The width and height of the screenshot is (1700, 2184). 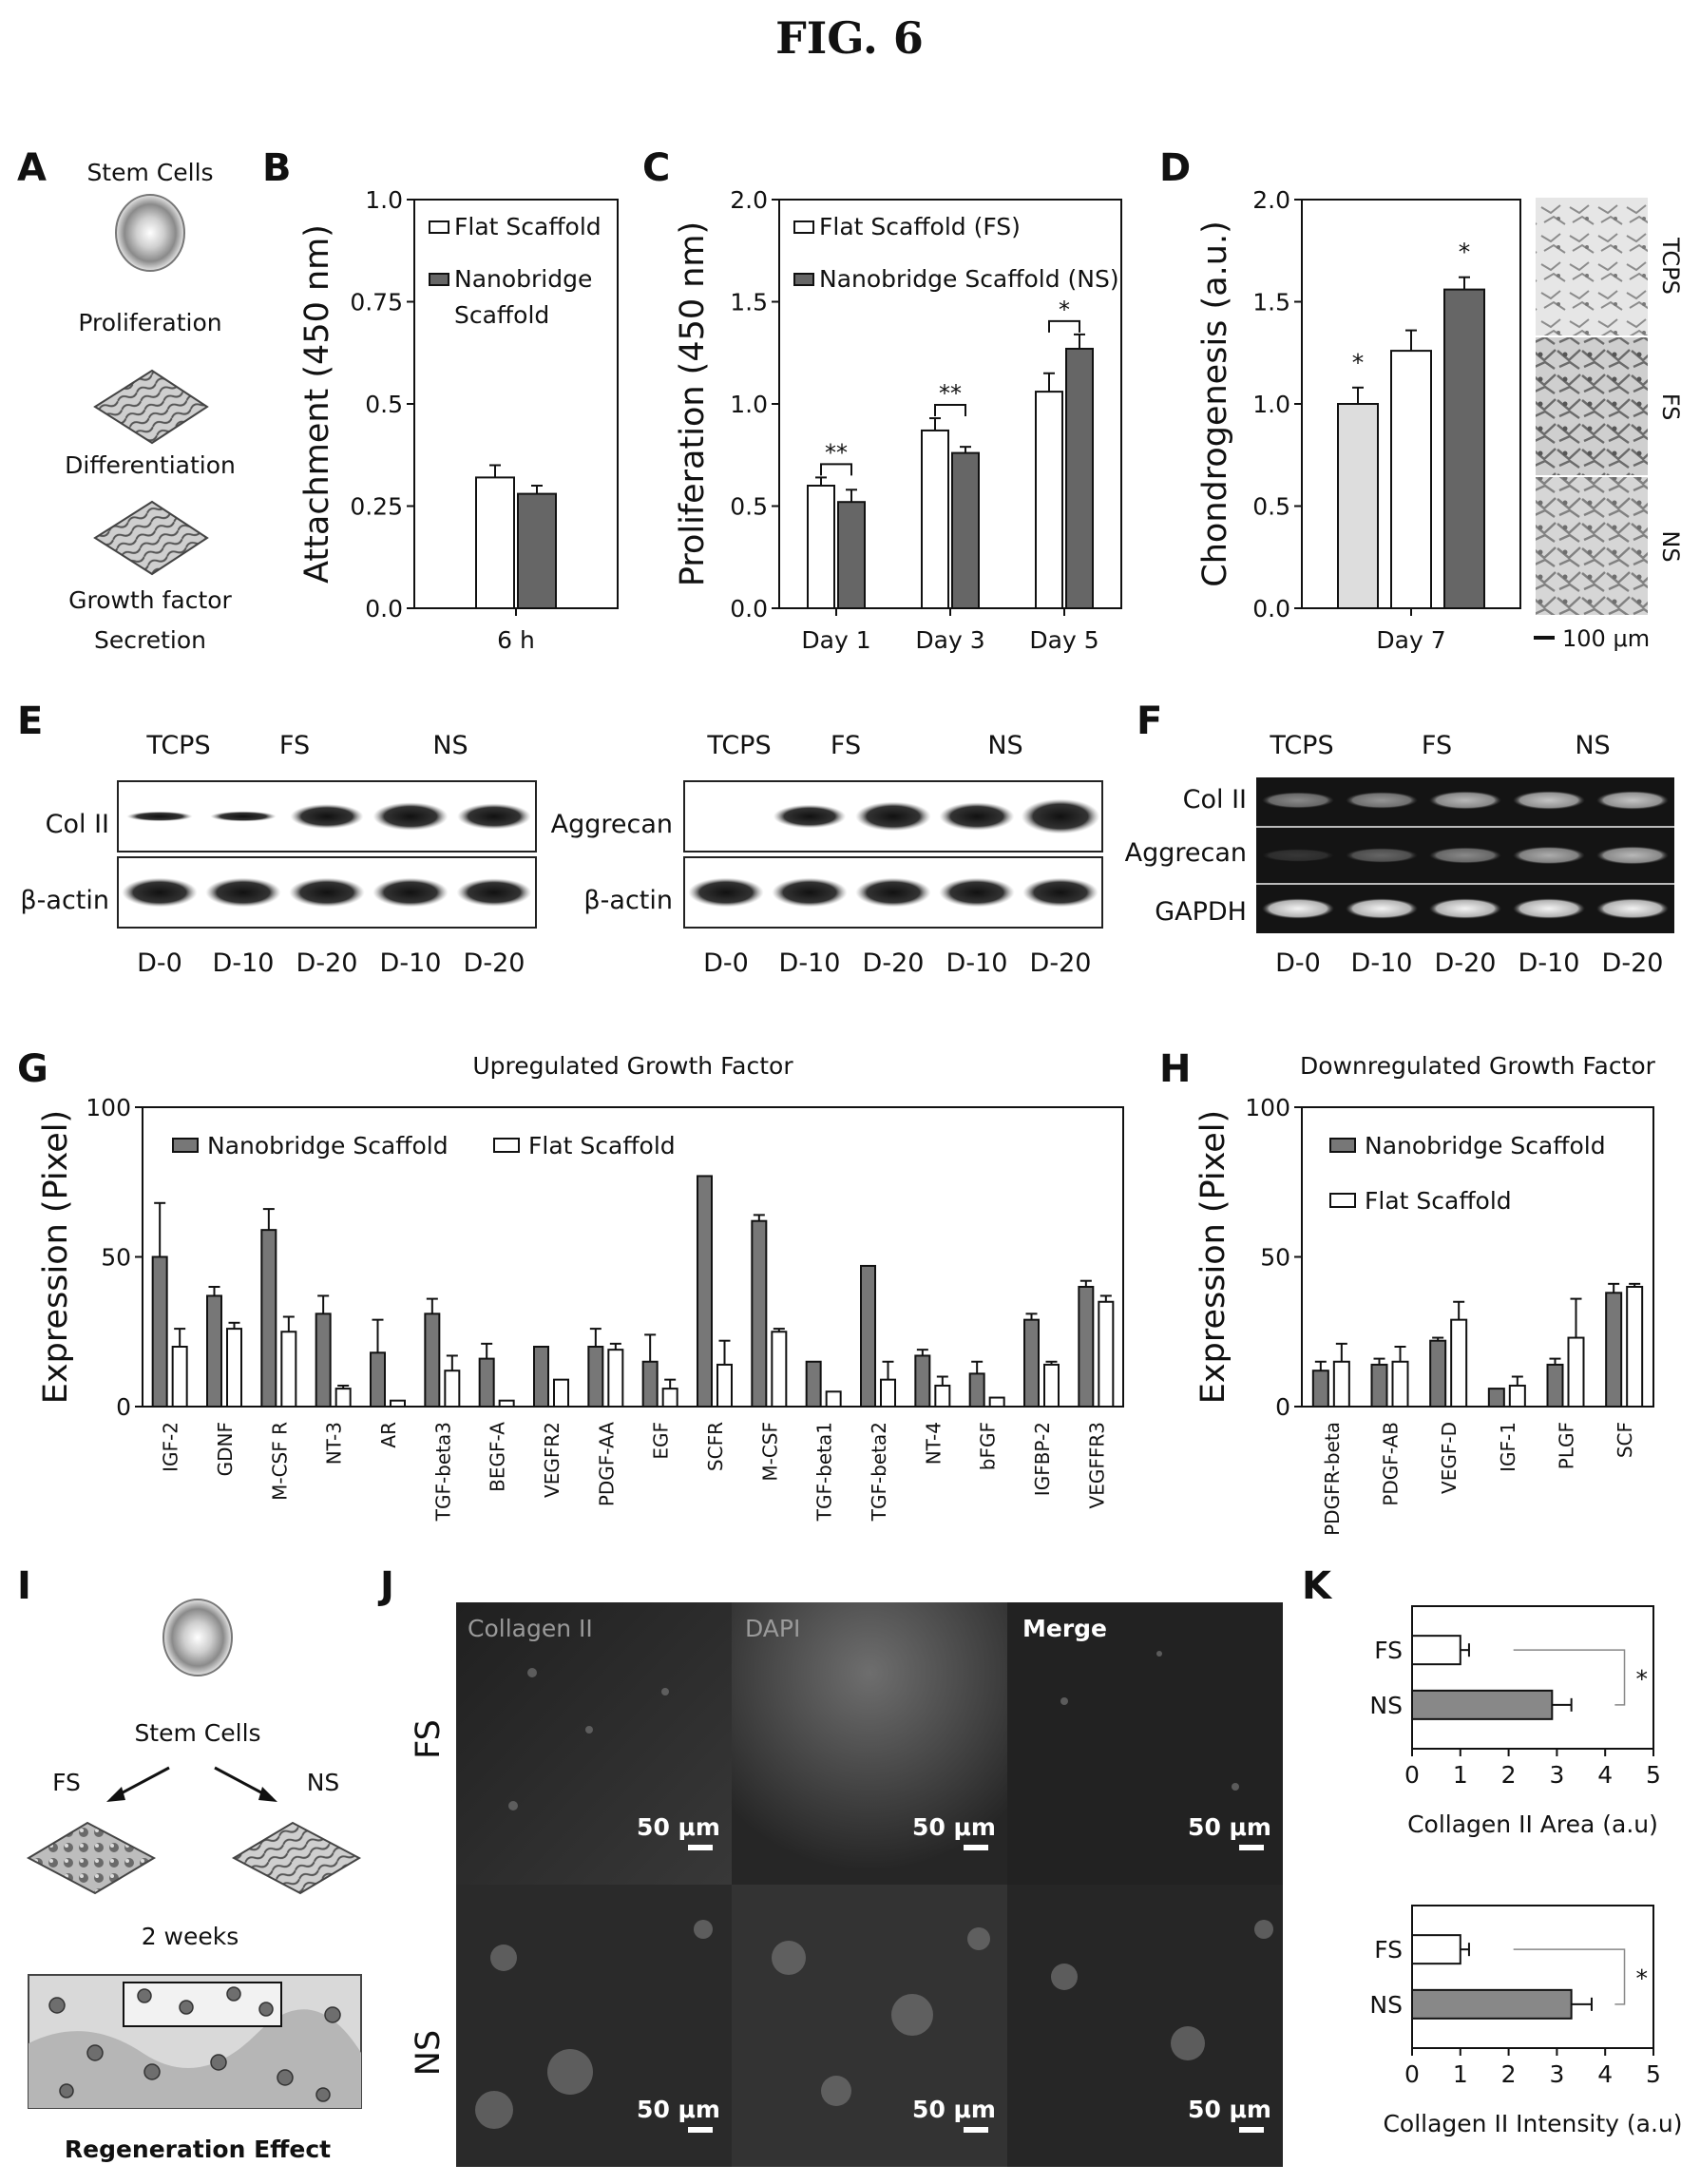 What do you see at coordinates (334, 1443) in the screenshot?
I see `x-tick-label: NT-3` at bounding box center [334, 1443].